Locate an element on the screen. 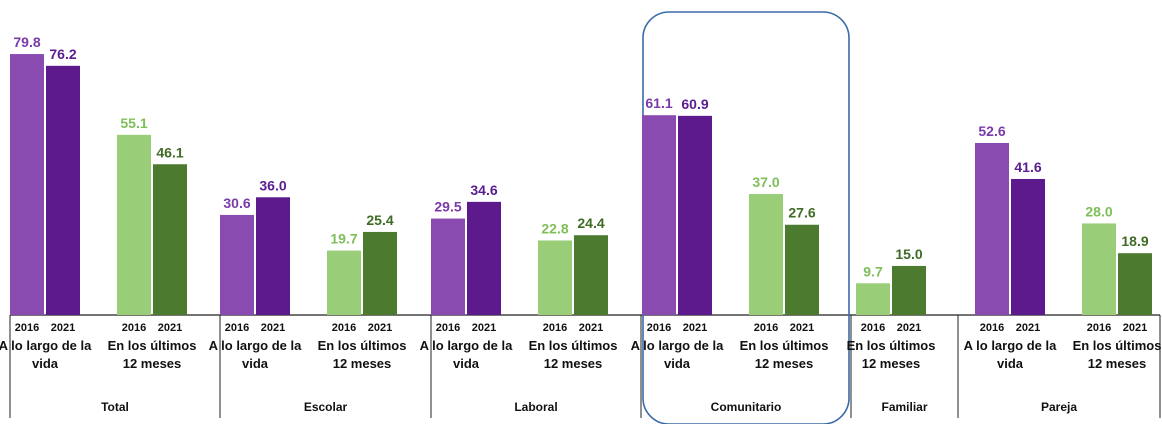  year-label-comunitario-recent-2021: 2021 is located at coordinates (802, 328).